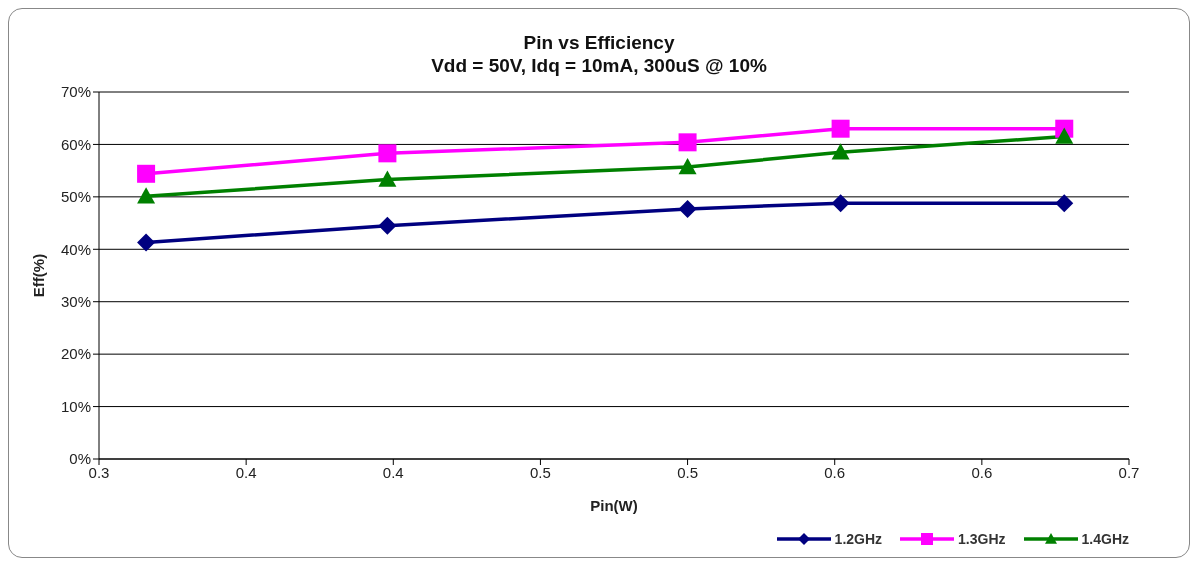  Describe the element at coordinates (614, 505) in the screenshot. I see `x-axis-title: Pin(W)` at that location.